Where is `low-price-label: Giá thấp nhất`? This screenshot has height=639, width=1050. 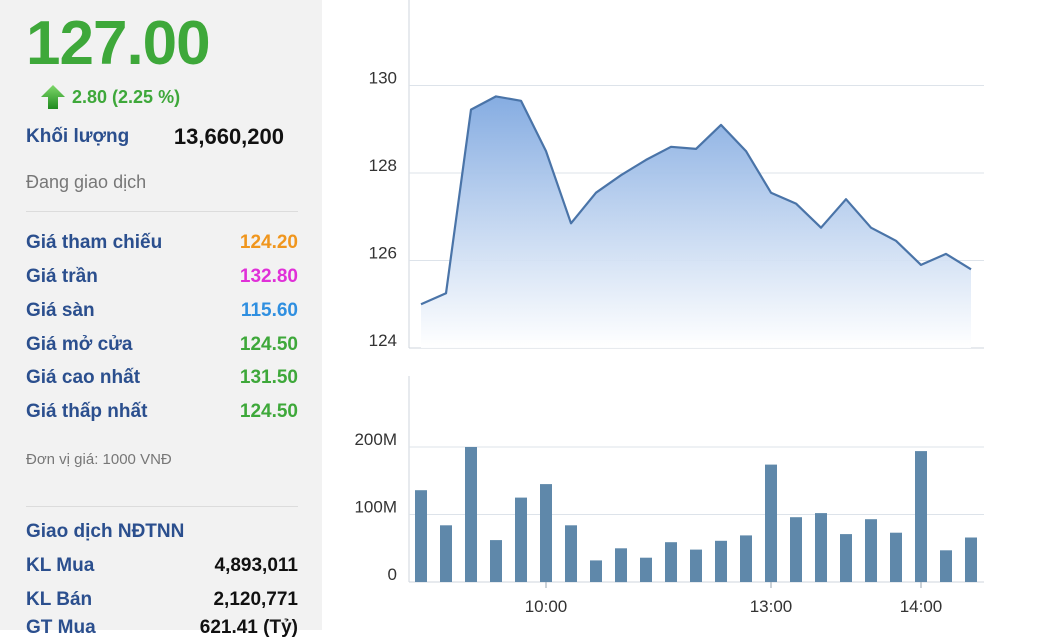 low-price-label: Giá thấp nhất is located at coordinates (87, 411).